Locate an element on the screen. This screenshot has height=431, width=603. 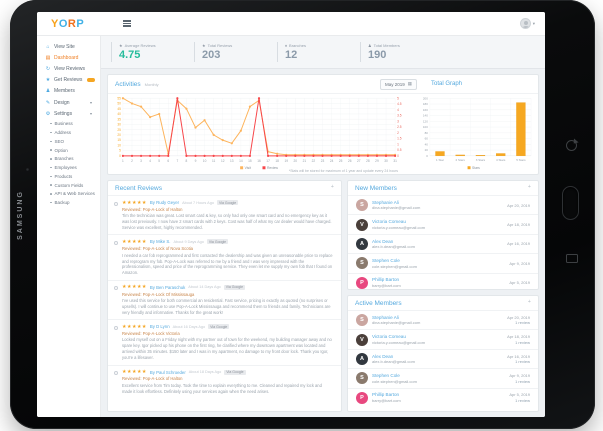
member-email: barry@bart.com is located at coordinates (386, 285).